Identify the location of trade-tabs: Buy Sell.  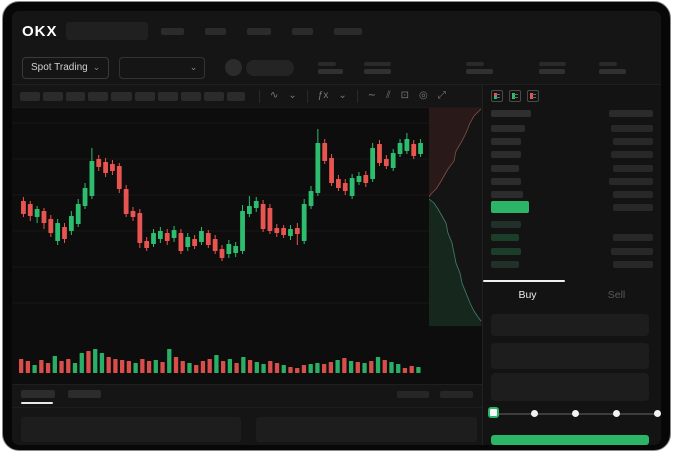
(572, 294).